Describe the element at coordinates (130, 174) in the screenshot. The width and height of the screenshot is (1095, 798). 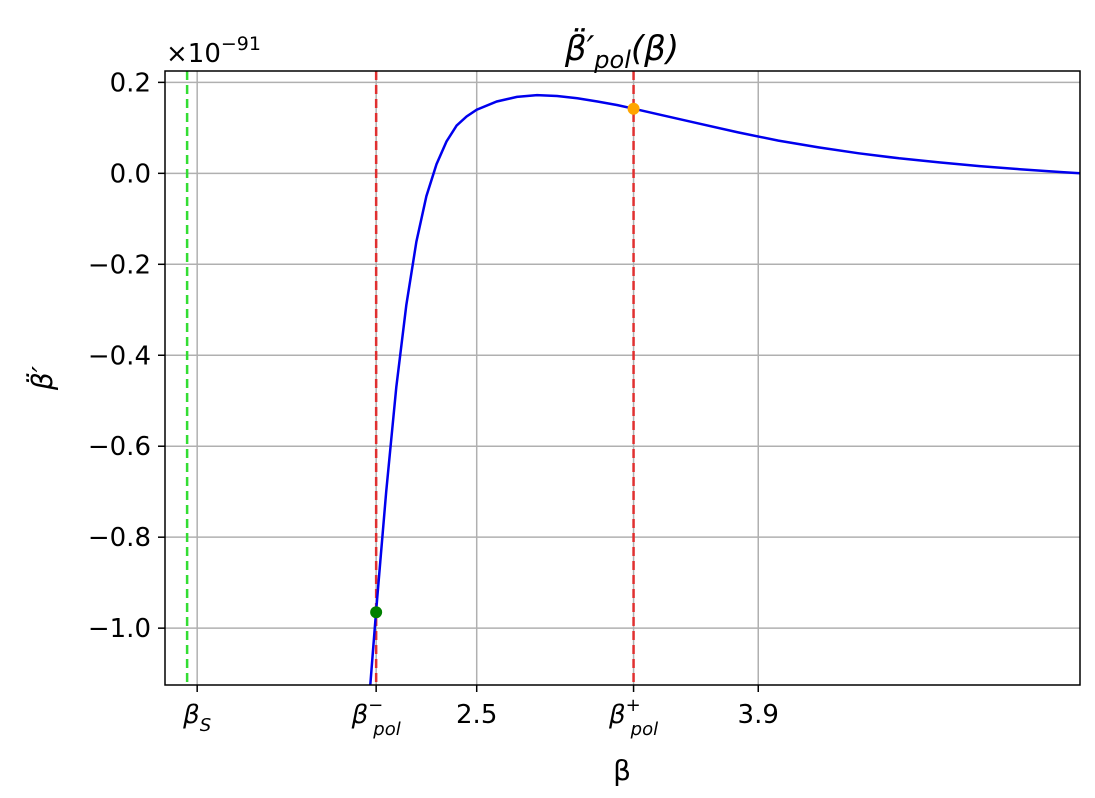
I see `y-tick-label: 0.0` at that location.